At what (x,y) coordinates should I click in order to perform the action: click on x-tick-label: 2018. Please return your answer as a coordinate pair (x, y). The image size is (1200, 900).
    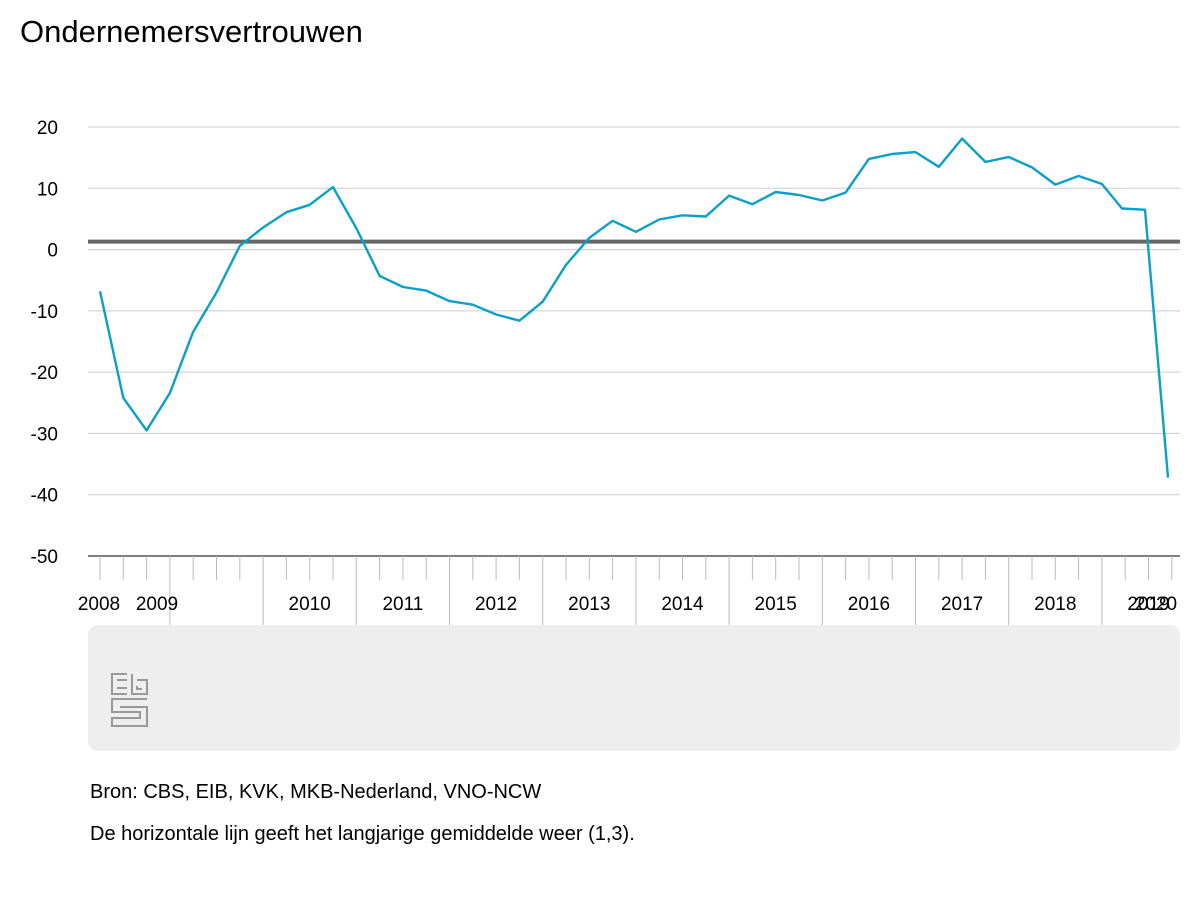
    Looking at the image, I should click on (1055, 604).